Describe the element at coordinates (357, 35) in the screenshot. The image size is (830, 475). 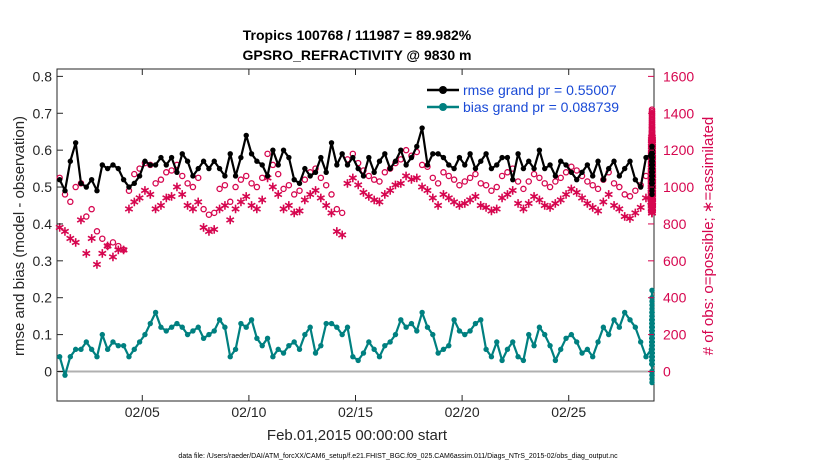
I see `chart-title-line1: Tropics 100768 / 111987 = 89.982%` at that location.